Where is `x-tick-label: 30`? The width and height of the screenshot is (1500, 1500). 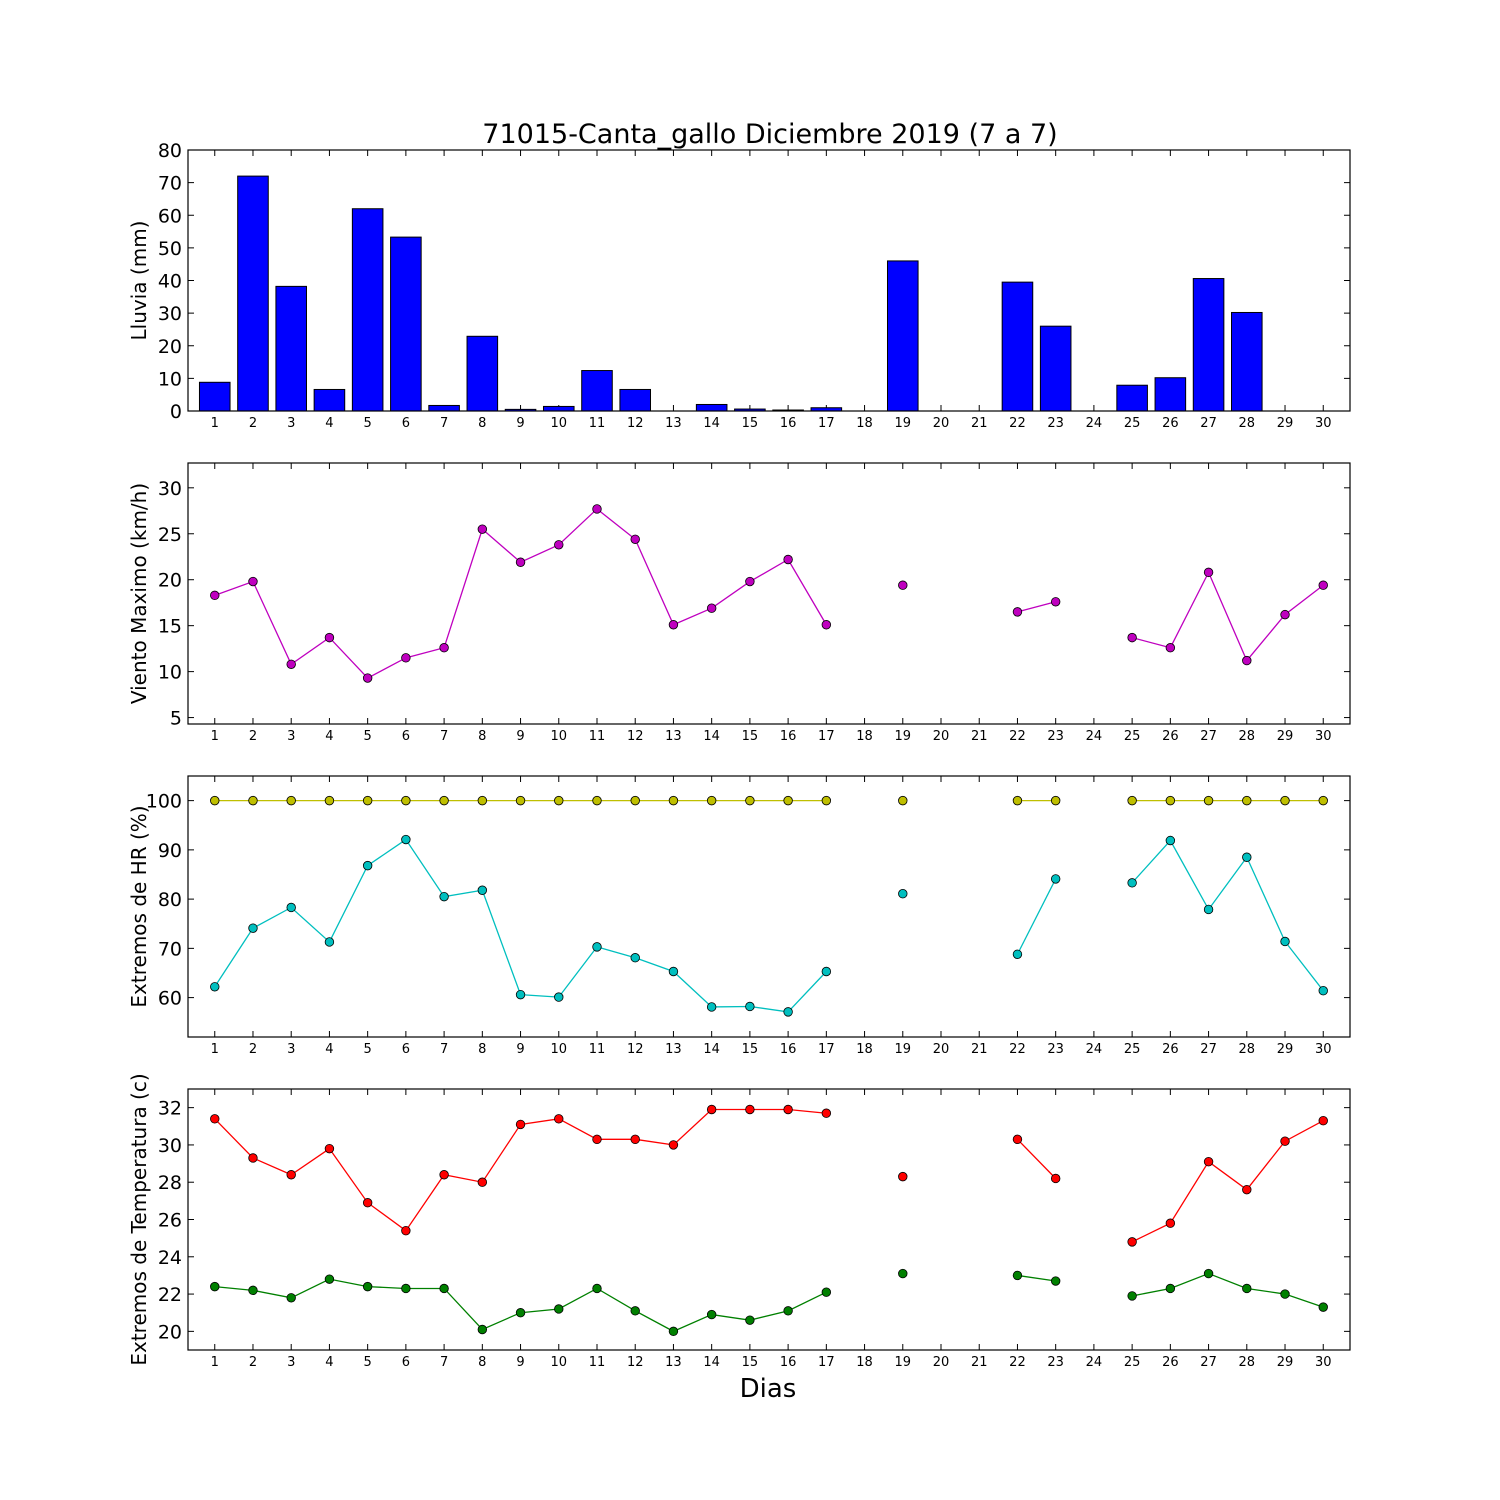
x-tick-label: 30 is located at coordinates (1323, 1362).